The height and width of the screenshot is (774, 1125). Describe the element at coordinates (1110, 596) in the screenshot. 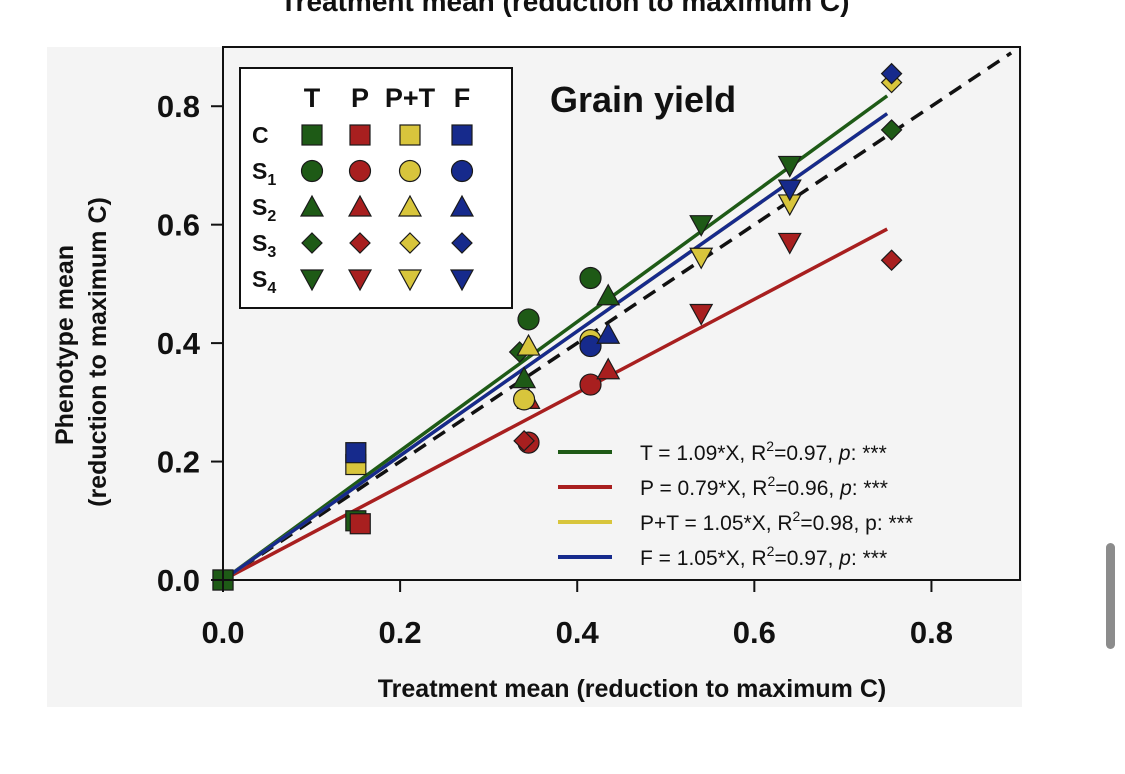

I see `scrollbar-thumb` at that location.